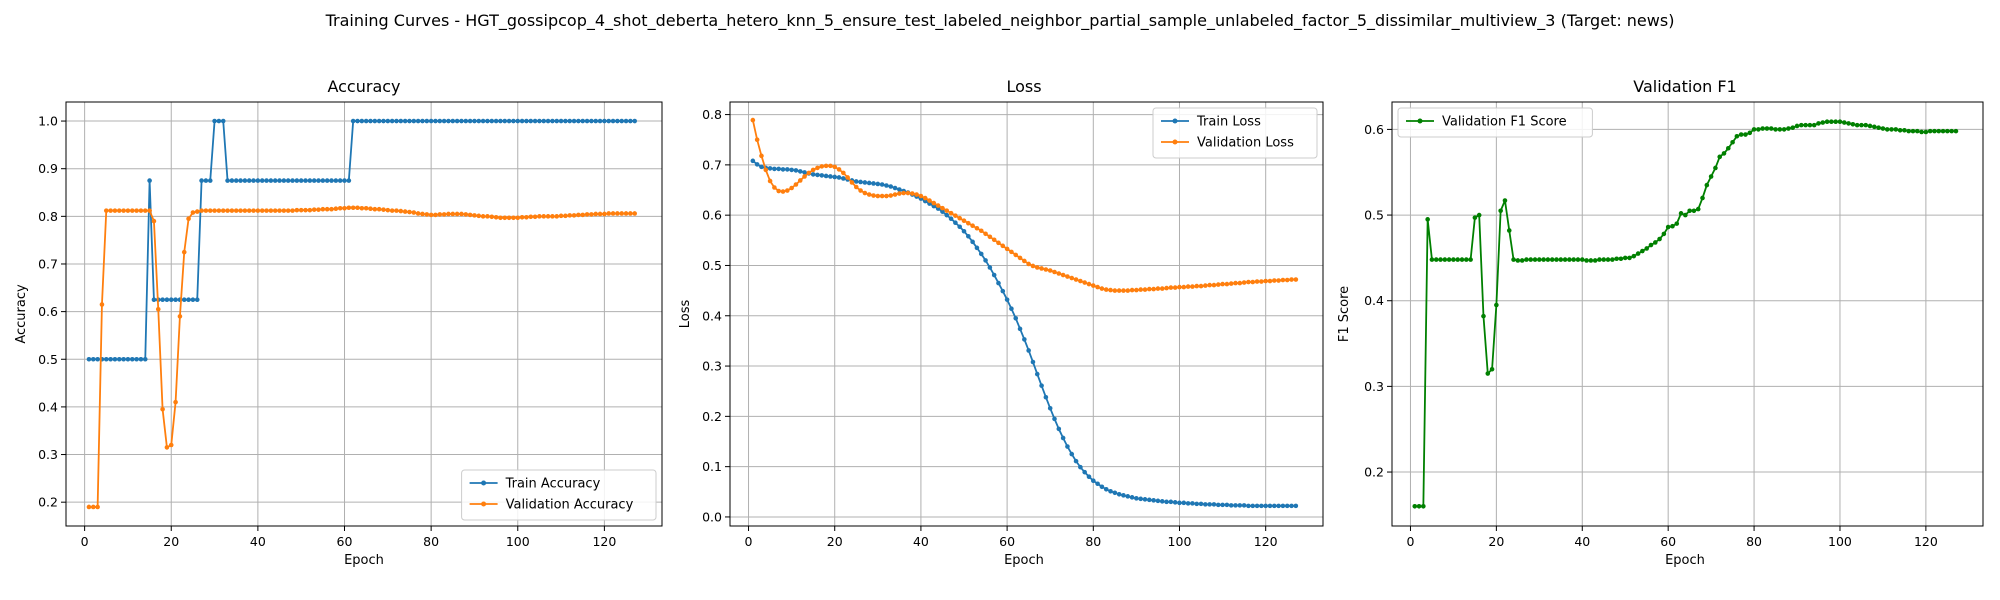 The width and height of the screenshot is (2000, 600). What do you see at coordinates (1926, 541) in the screenshot?
I see `x-tick-label: 120` at bounding box center [1926, 541].